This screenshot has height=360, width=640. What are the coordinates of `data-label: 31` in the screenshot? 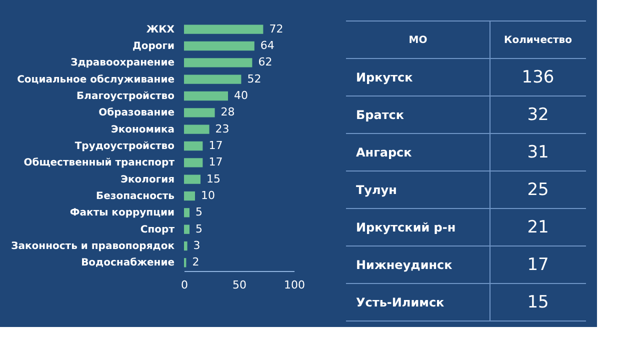 It's located at (538, 152).